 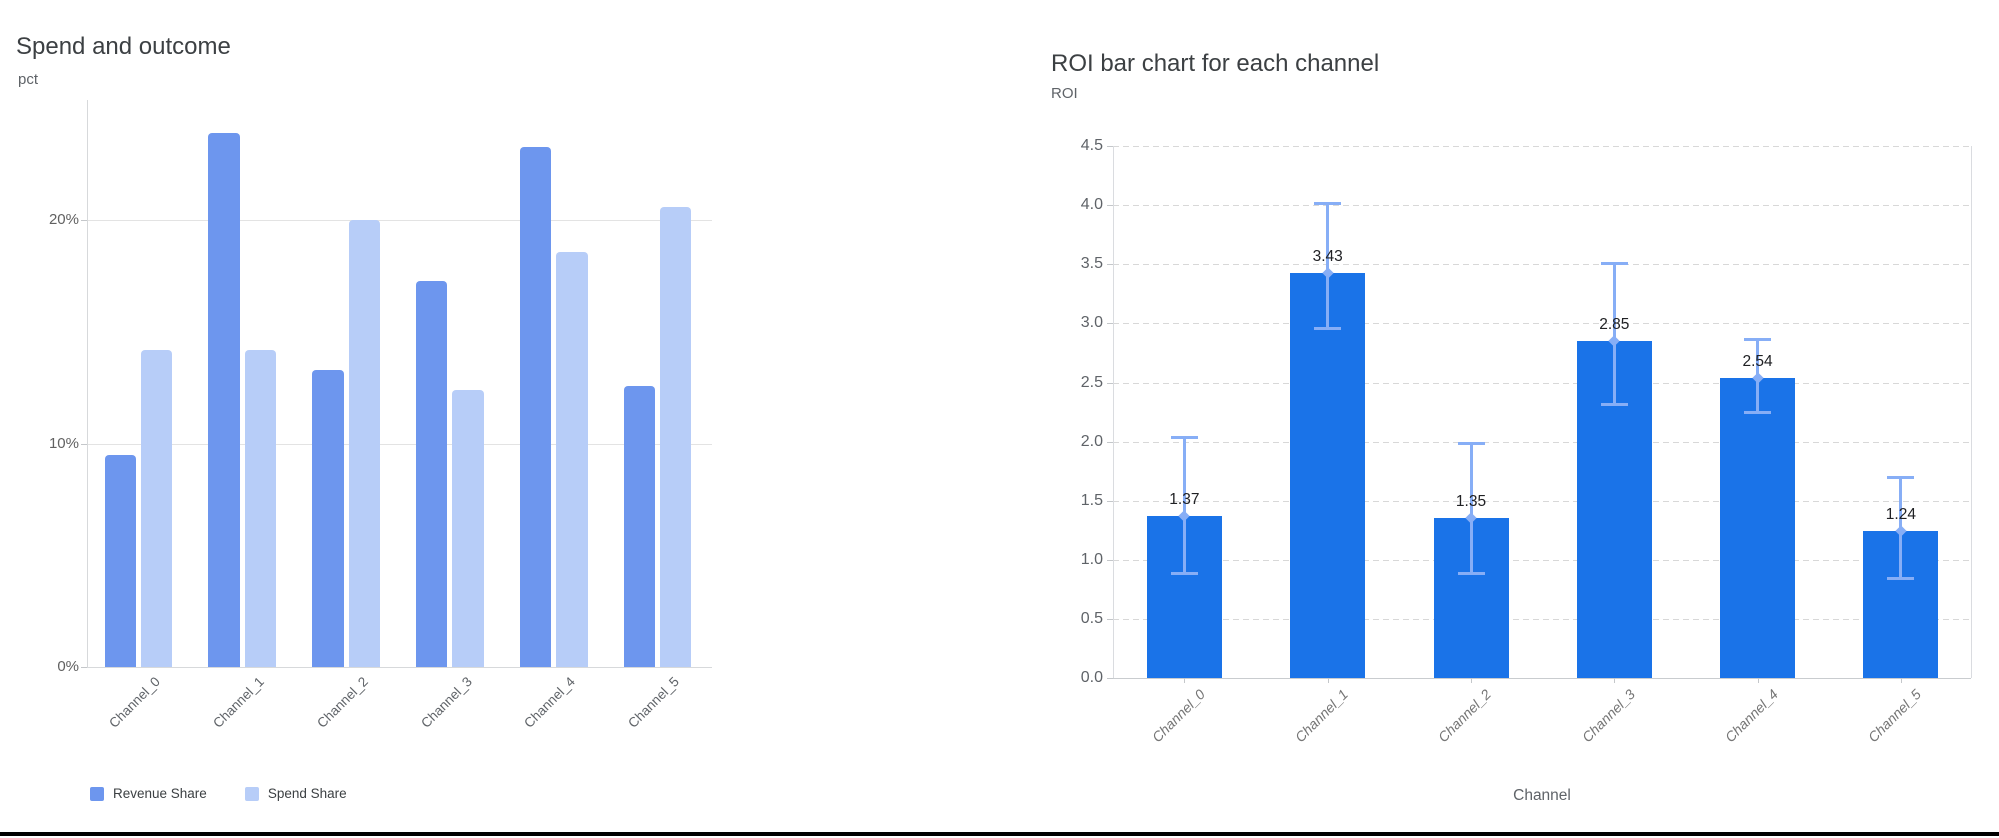 What do you see at coordinates (68, 666) in the screenshot?
I see `y-tick-label: 0%` at bounding box center [68, 666].